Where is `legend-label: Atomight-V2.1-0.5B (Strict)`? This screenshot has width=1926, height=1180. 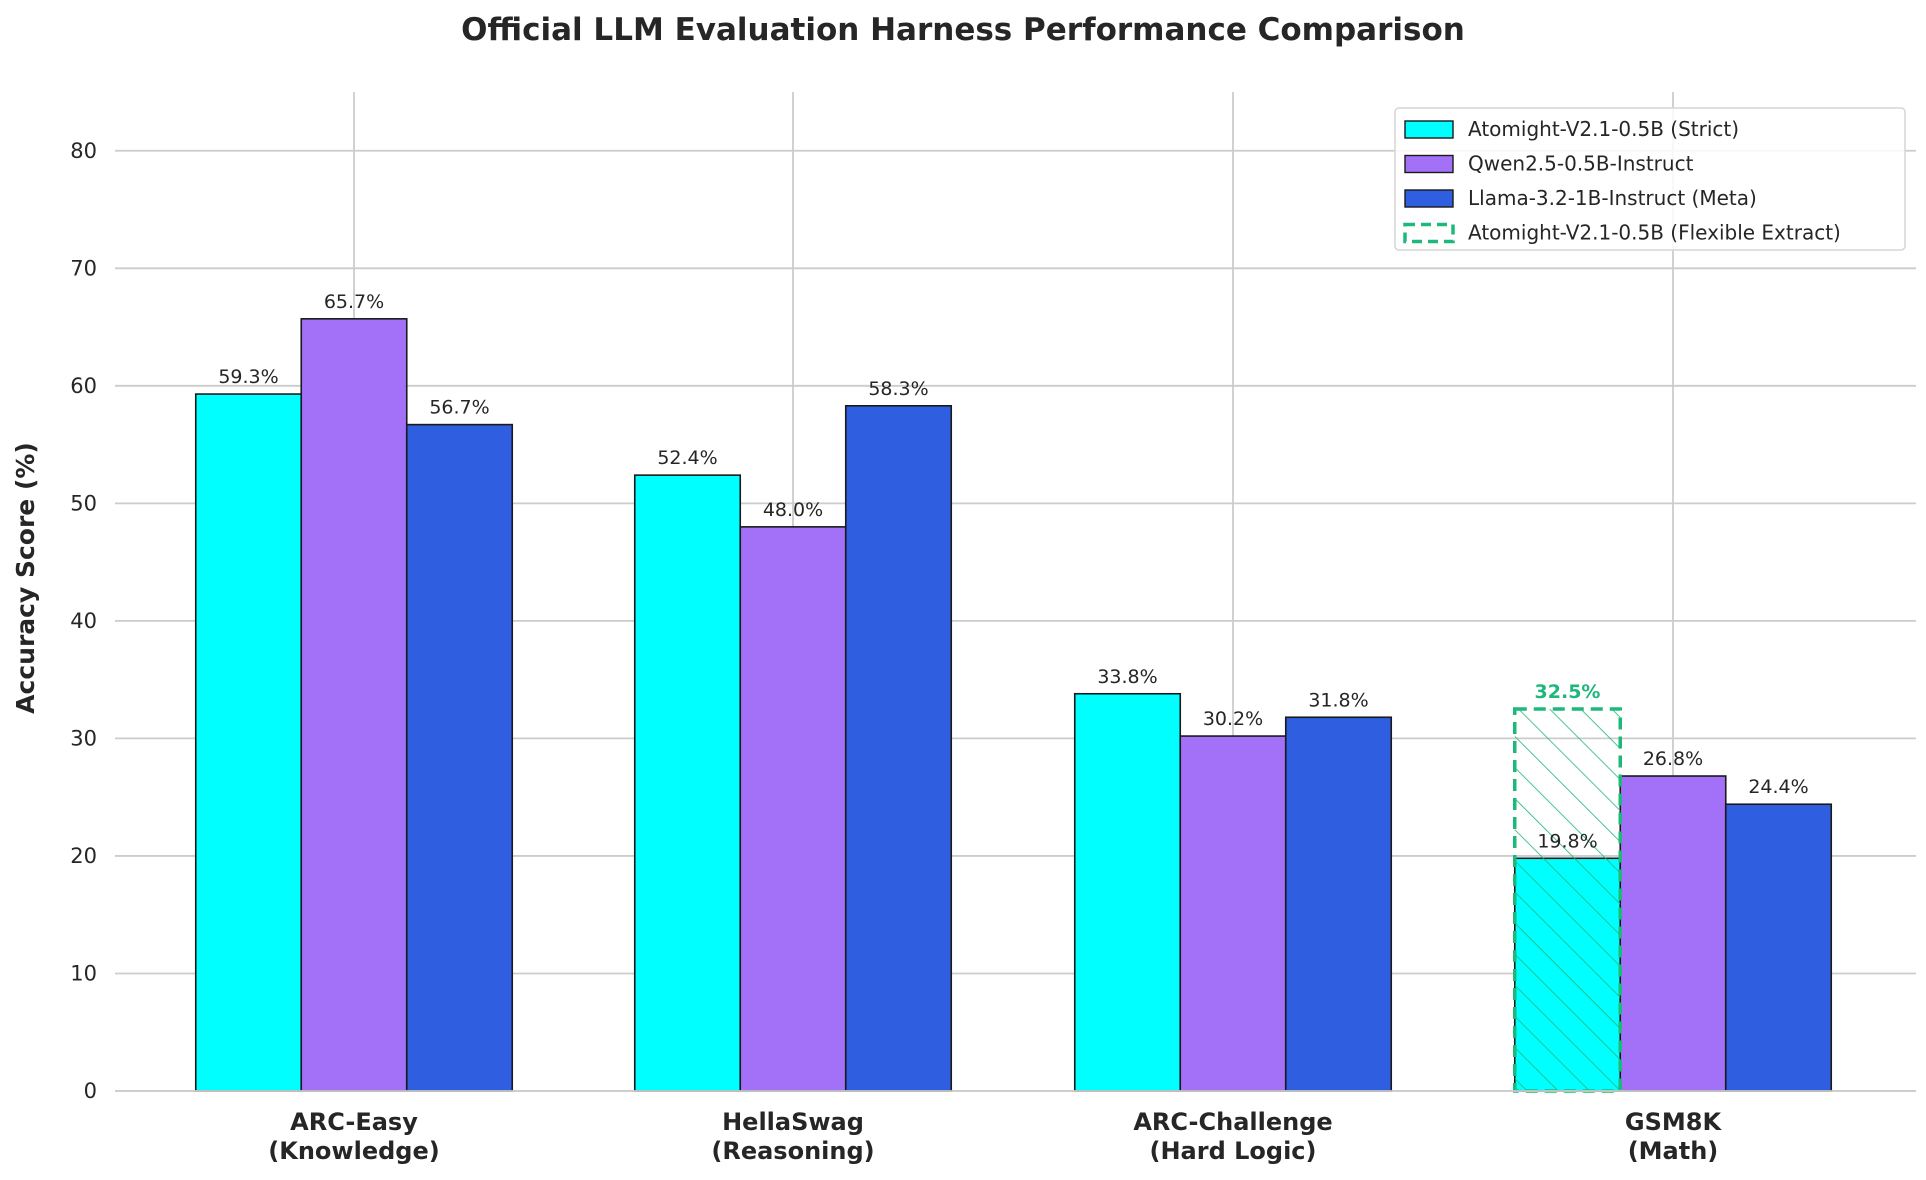
legend-label: Atomight-V2.1-0.5B (Strict) is located at coordinates (1603, 129).